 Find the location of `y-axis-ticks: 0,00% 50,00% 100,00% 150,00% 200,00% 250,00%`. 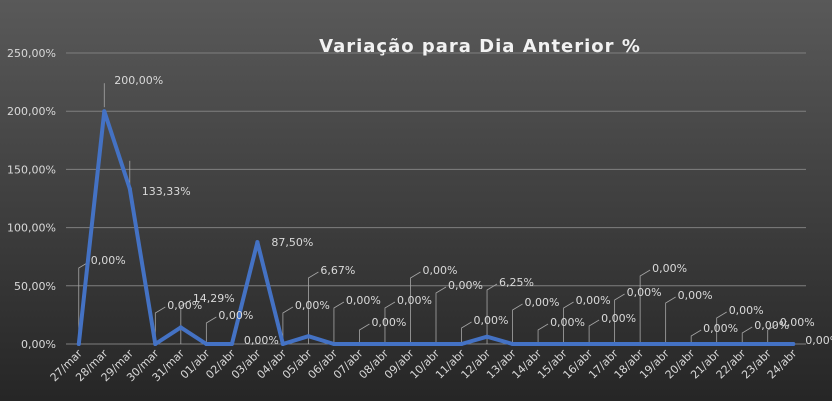

y-axis-ticks: 0,00% 50,00% 100,00% 150,00% 200,00% 250,00% is located at coordinates (31, 199).